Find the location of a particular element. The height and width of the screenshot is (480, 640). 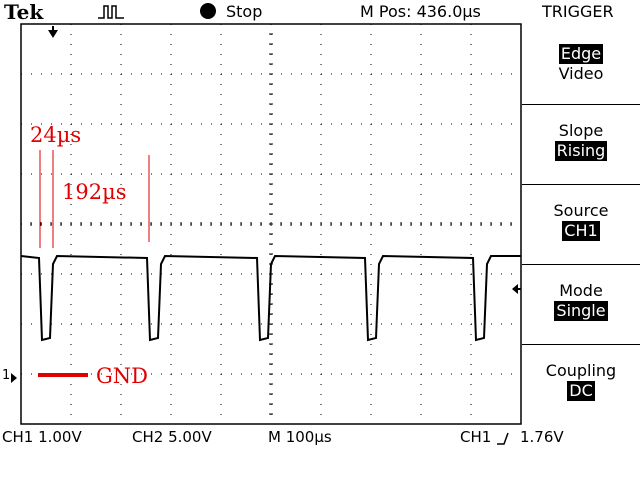

menu-coupling-value: DC is located at coordinates (581, 391).